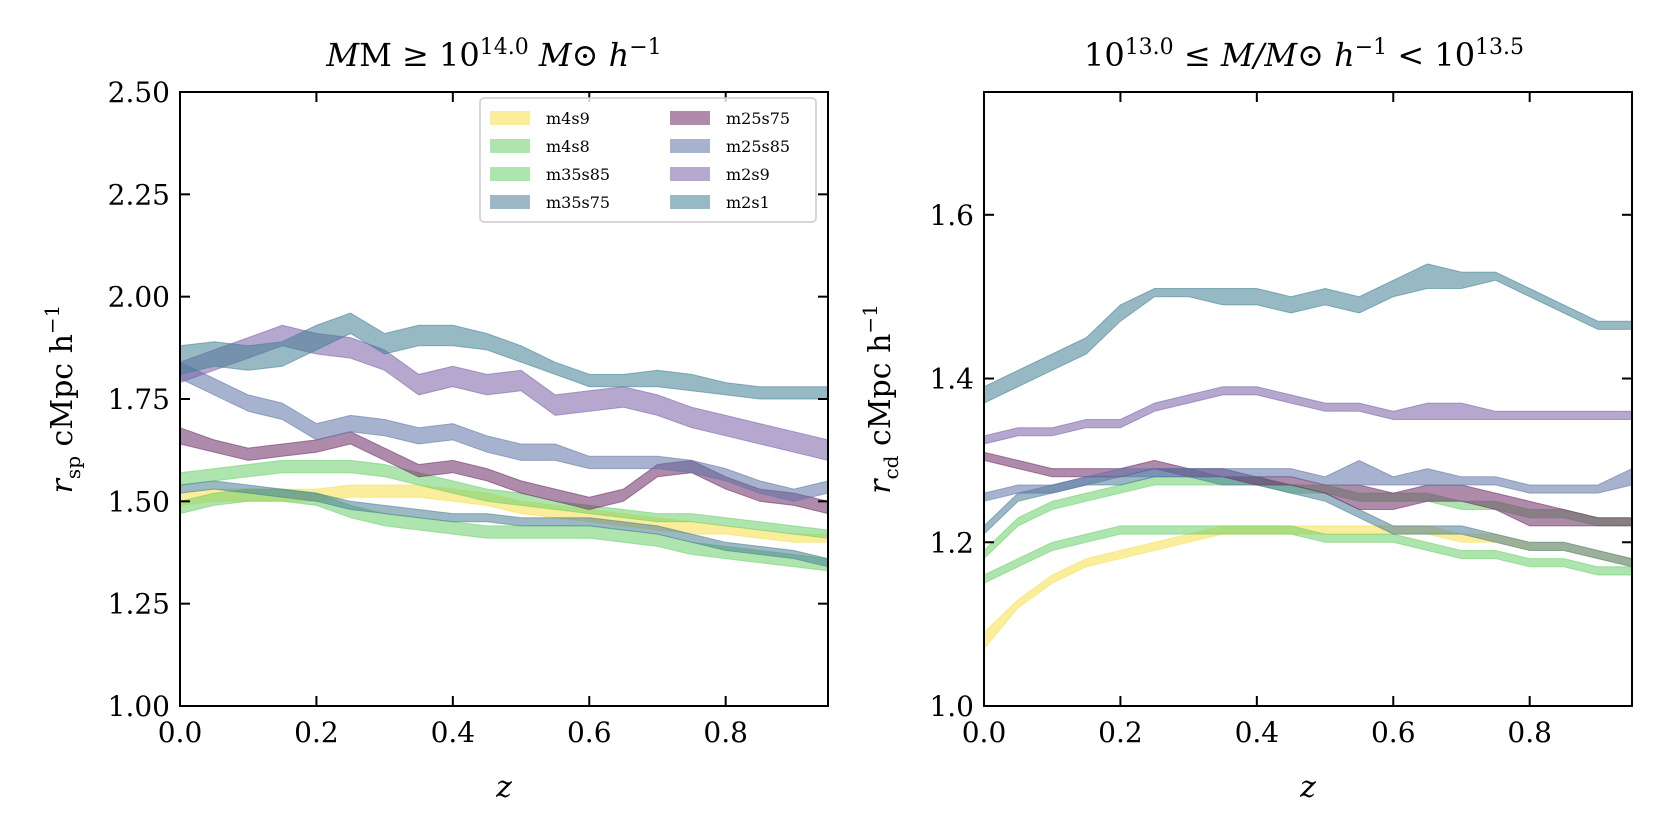 This screenshot has height=840, width=1660. What do you see at coordinates (139, 194) in the screenshot?
I see `left-ytick-label: 2.25` at bounding box center [139, 194].